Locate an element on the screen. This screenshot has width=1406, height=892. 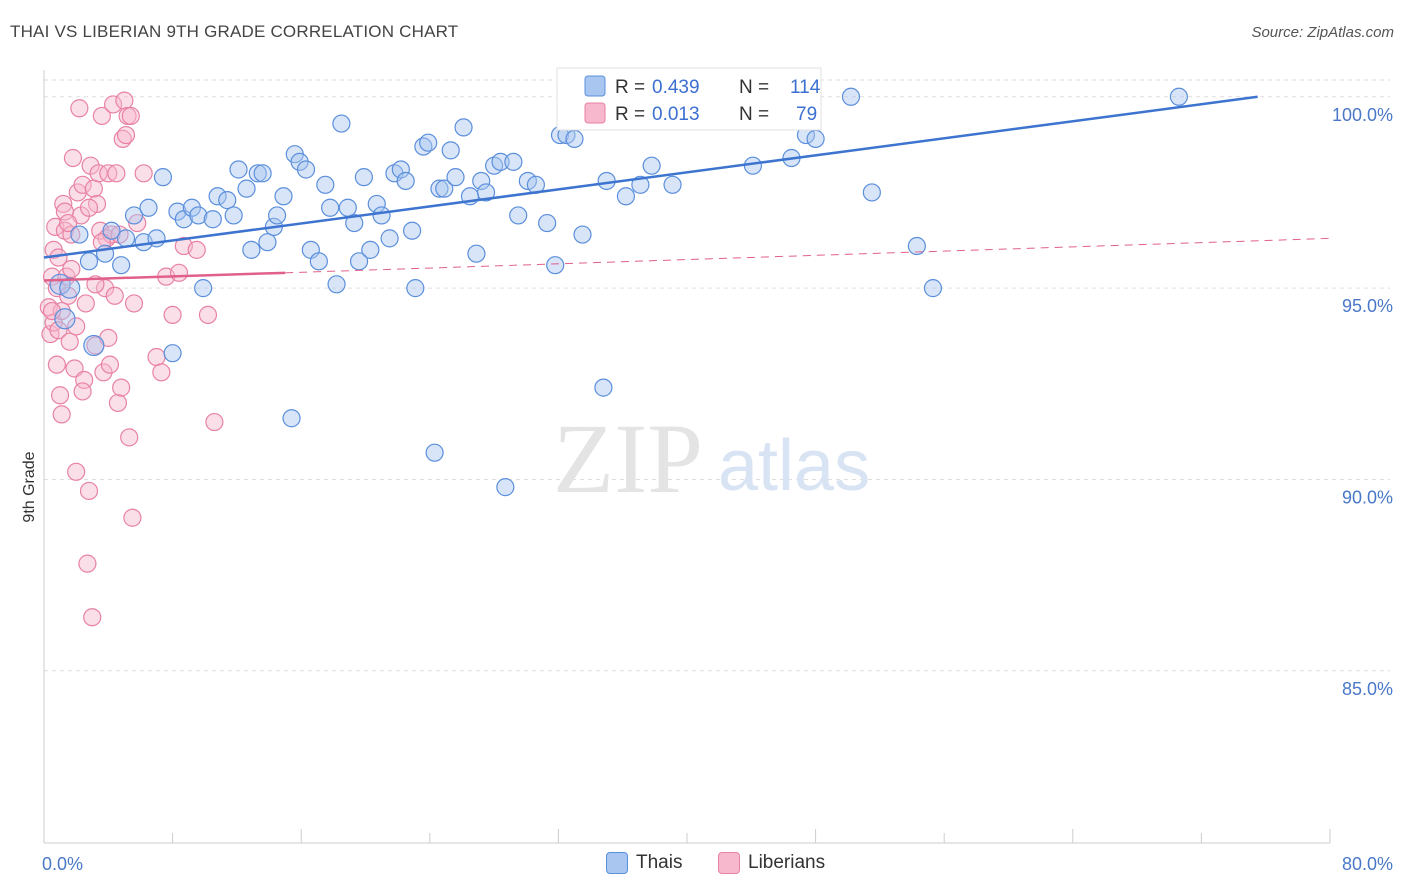
legend-item-liberians: Liberians is located at coordinates (771, 863).